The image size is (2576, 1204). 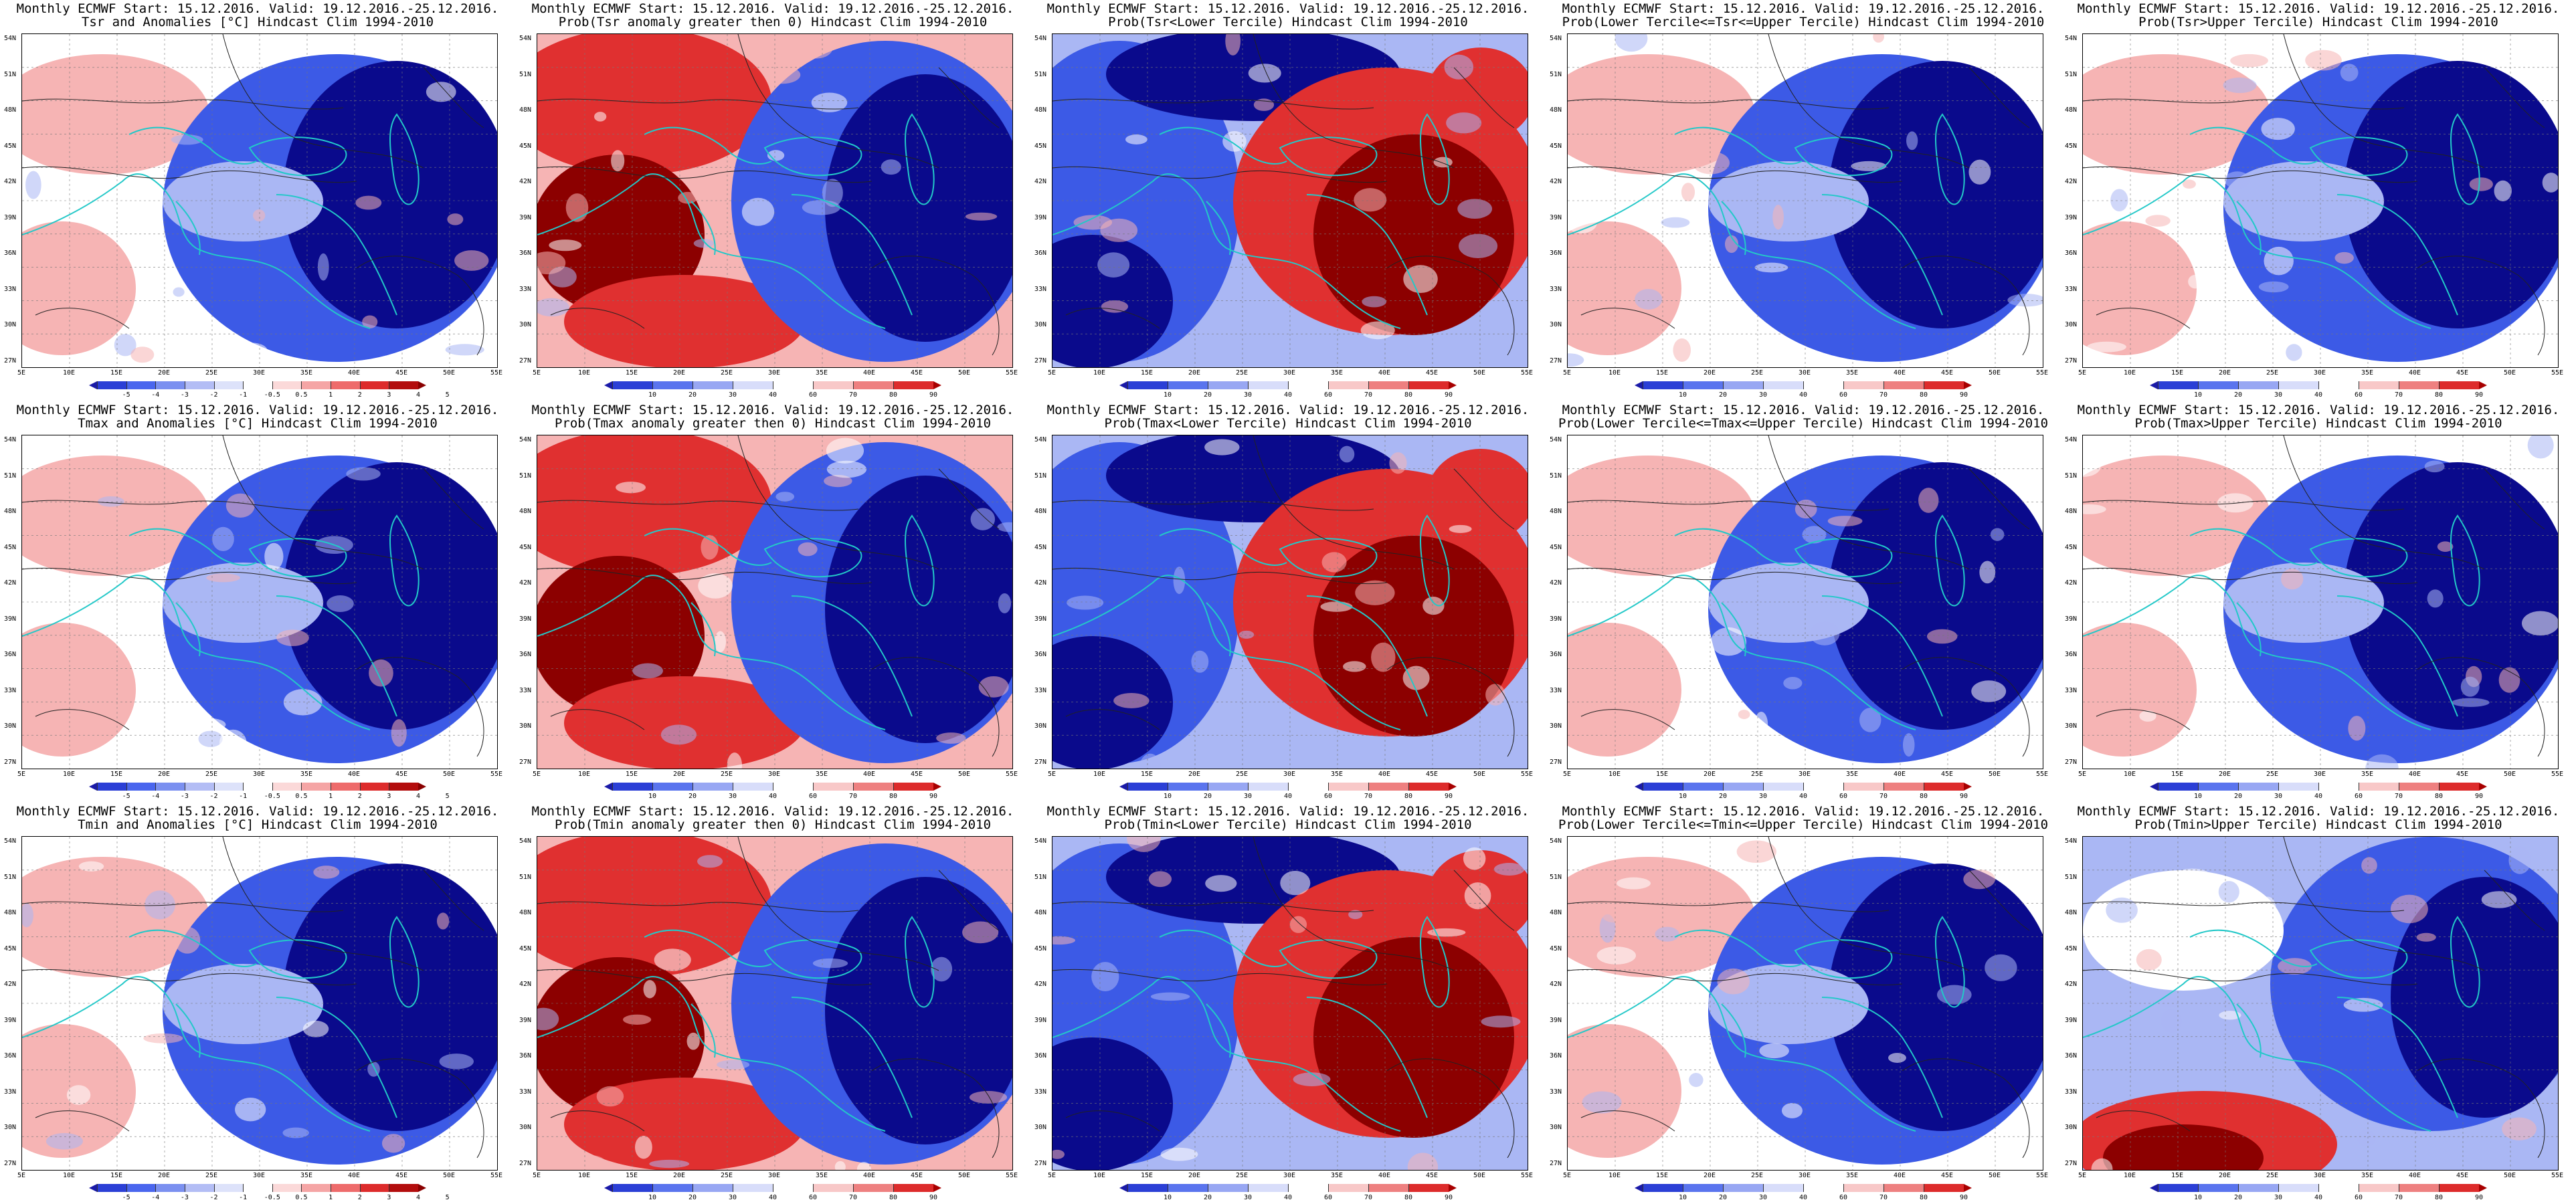 I want to click on map-area, so click(x=1805, y=602).